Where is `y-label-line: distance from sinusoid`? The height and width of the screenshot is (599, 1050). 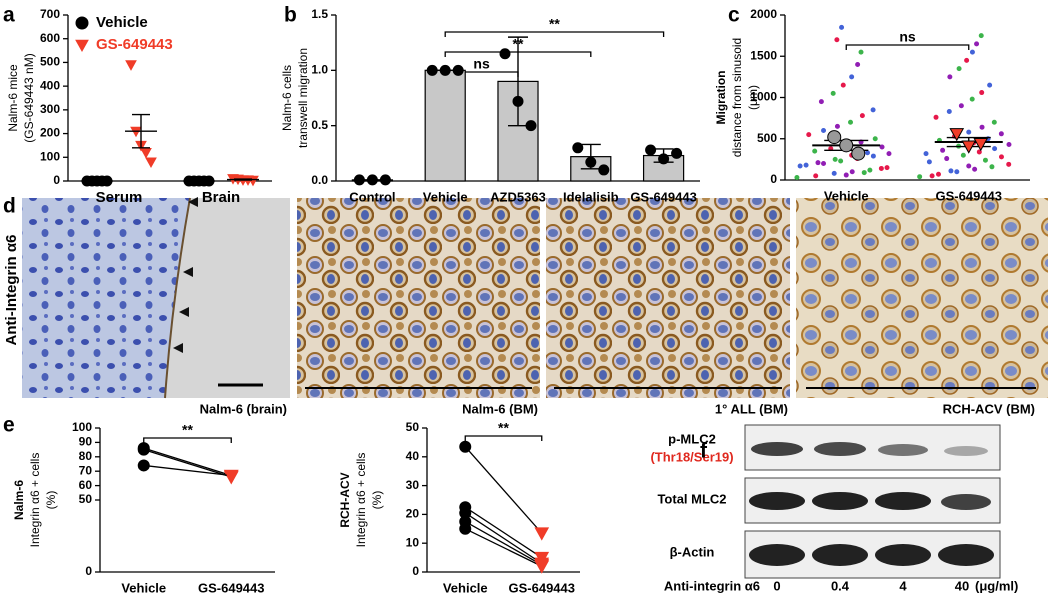
y-label-line: distance from sinusoid is located at coordinates (737, 97).